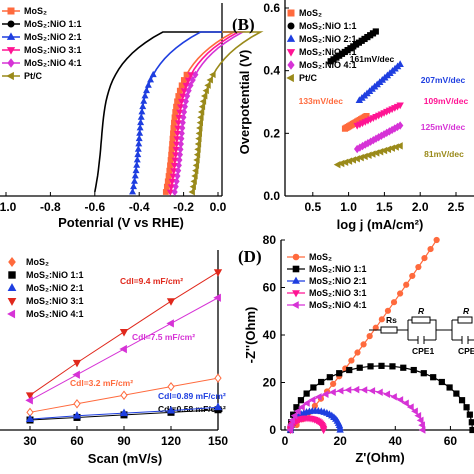 This screenshot has width=474, height=474. I want to click on panel-c-cdl-label: Cdl=7.5 mF/cm², so click(163, 337).